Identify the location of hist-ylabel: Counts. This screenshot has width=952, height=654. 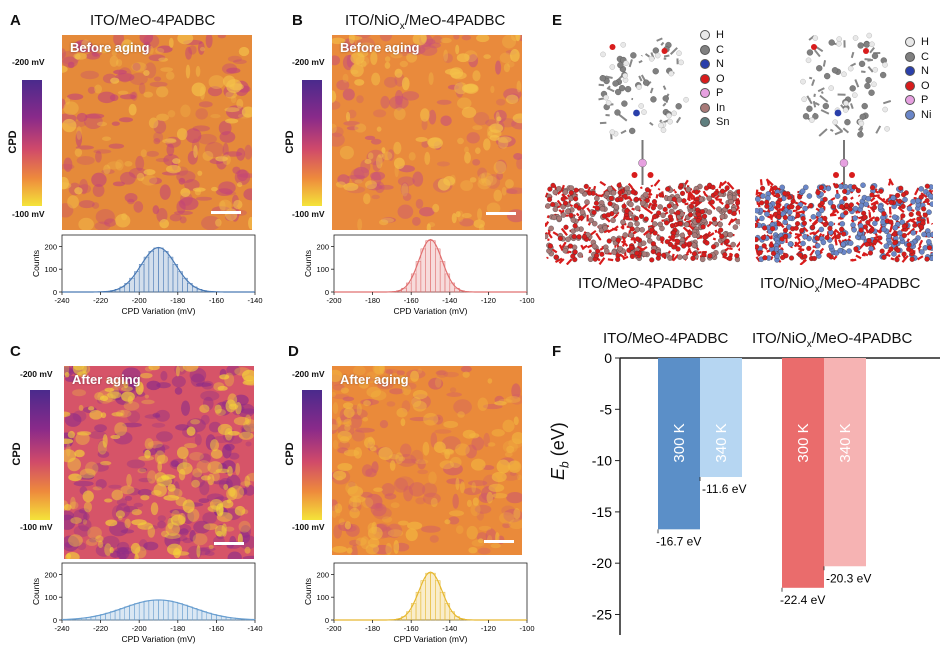
(308, 263).